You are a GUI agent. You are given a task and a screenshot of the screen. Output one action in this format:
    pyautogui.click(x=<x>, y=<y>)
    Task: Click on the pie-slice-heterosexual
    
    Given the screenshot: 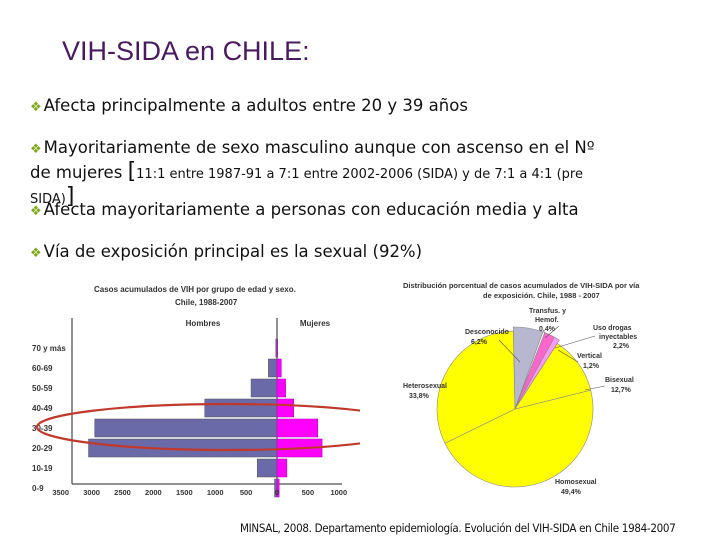 What is the action you would take?
    pyautogui.click(x=476, y=387)
    